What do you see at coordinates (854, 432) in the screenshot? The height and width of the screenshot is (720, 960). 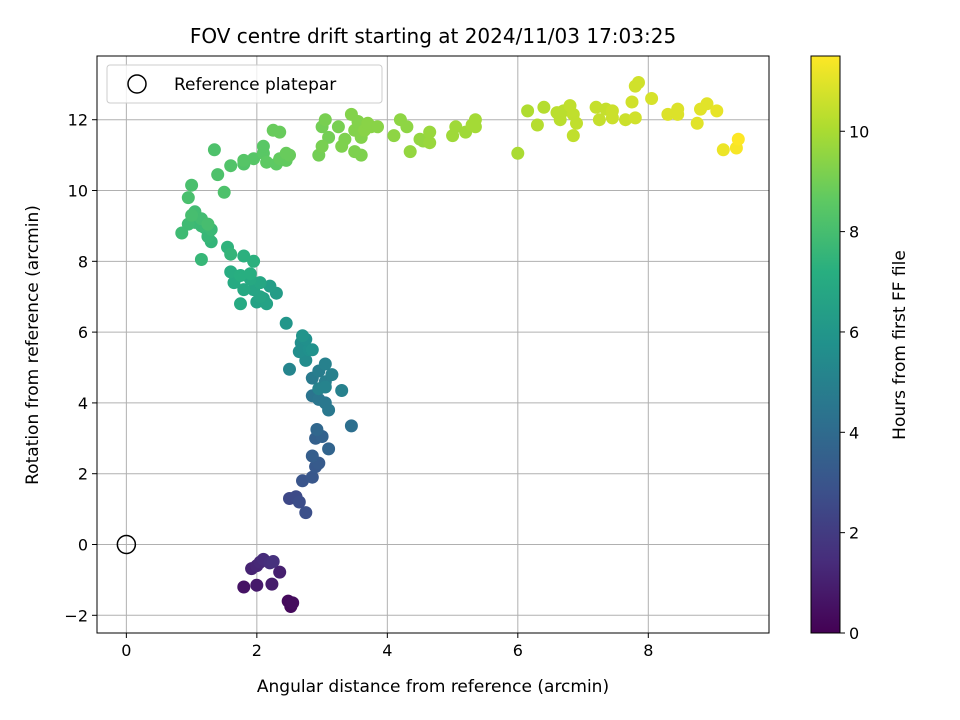 I see `colorbar-tick-label: 4` at bounding box center [854, 432].